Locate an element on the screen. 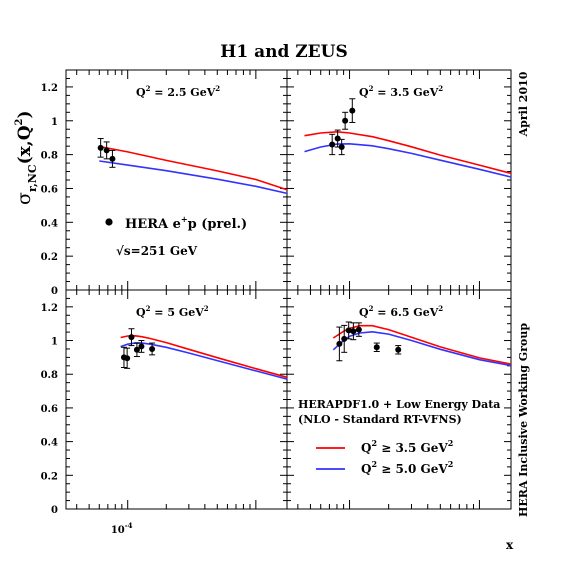 The width and height of the screenshot is (567, 567). legend-entry-label-part: ≥ 5.0 GeV is located at coordinates (412, 469).